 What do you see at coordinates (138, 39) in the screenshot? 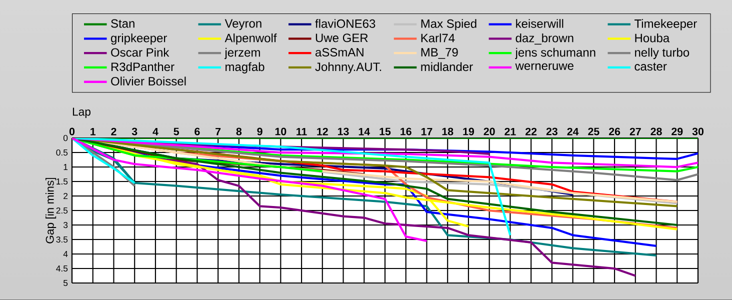
I see `legend-label: gripkeeper` at bounding box center [138, 39].